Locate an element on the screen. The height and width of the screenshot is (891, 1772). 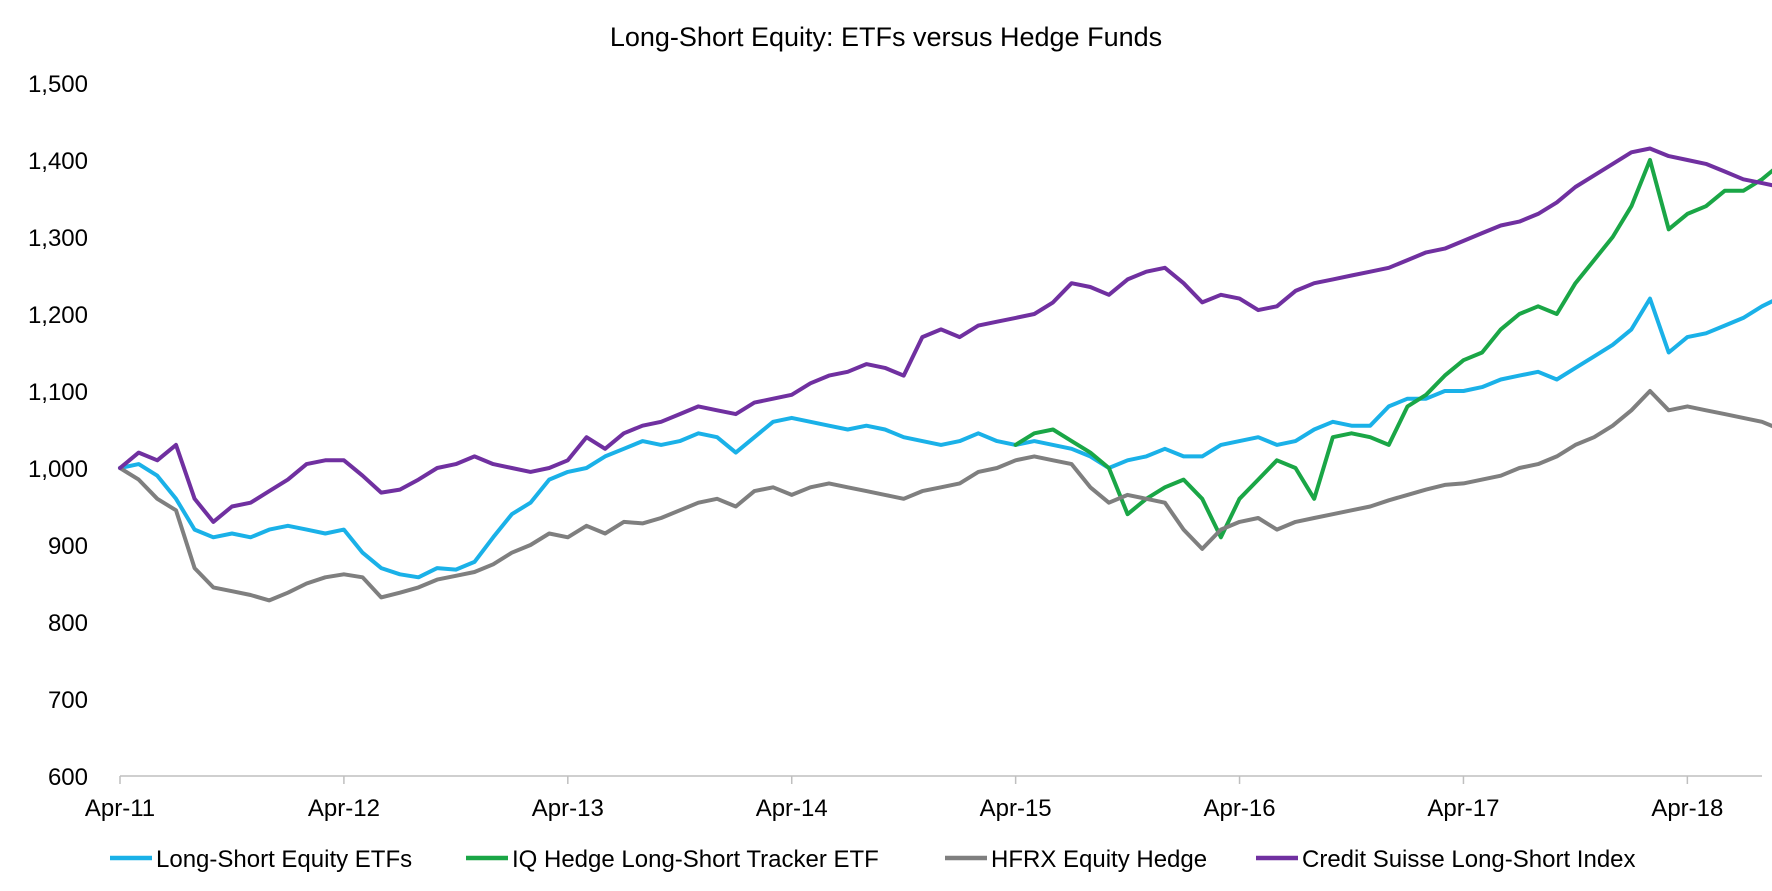
legend-label-1: Long-Short Equity ETFs is located at coordinates (284, 859).